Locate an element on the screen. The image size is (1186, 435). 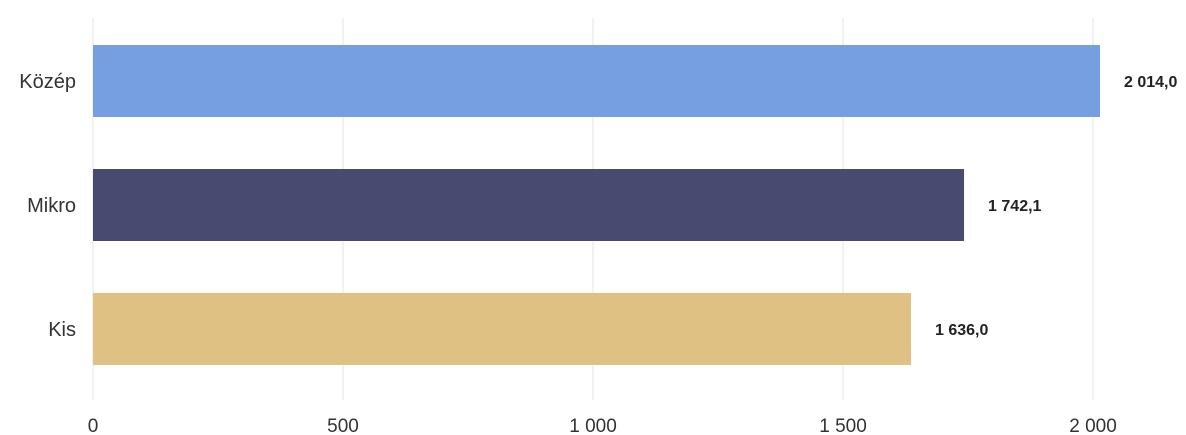
x-axis-tick-labels: 0 500 1 000 1 500 2 000 is located at coordinates (602, 425).